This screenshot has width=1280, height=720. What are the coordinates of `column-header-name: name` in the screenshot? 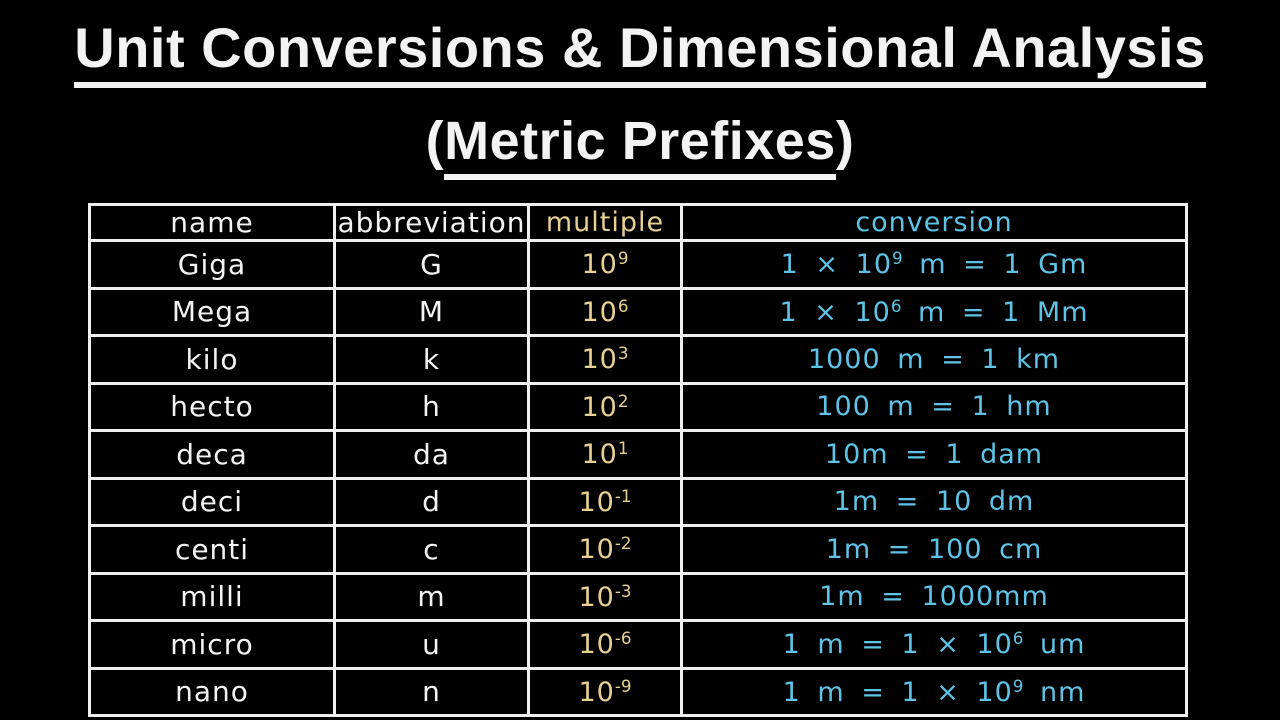 It's located at (212, 222).